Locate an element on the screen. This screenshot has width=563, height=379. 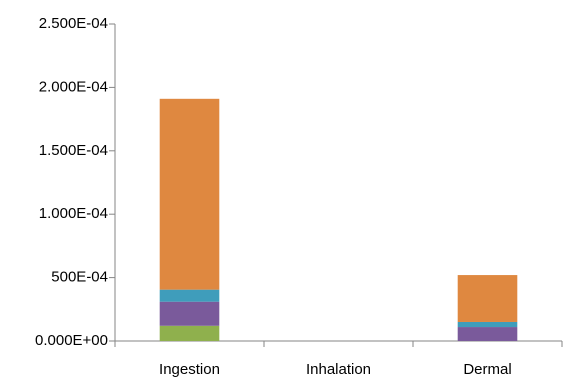
x-tick-label: Ingestion is located at coordinates (189, 369).